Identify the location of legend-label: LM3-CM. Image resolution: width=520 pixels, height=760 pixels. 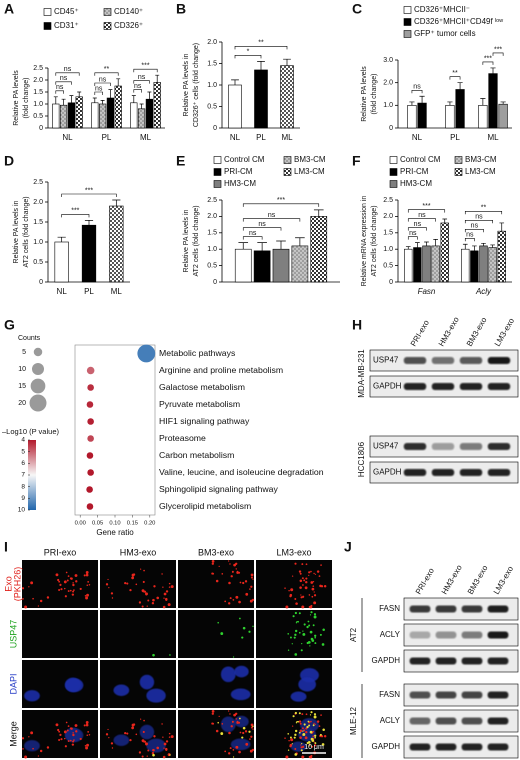
(309, 171).